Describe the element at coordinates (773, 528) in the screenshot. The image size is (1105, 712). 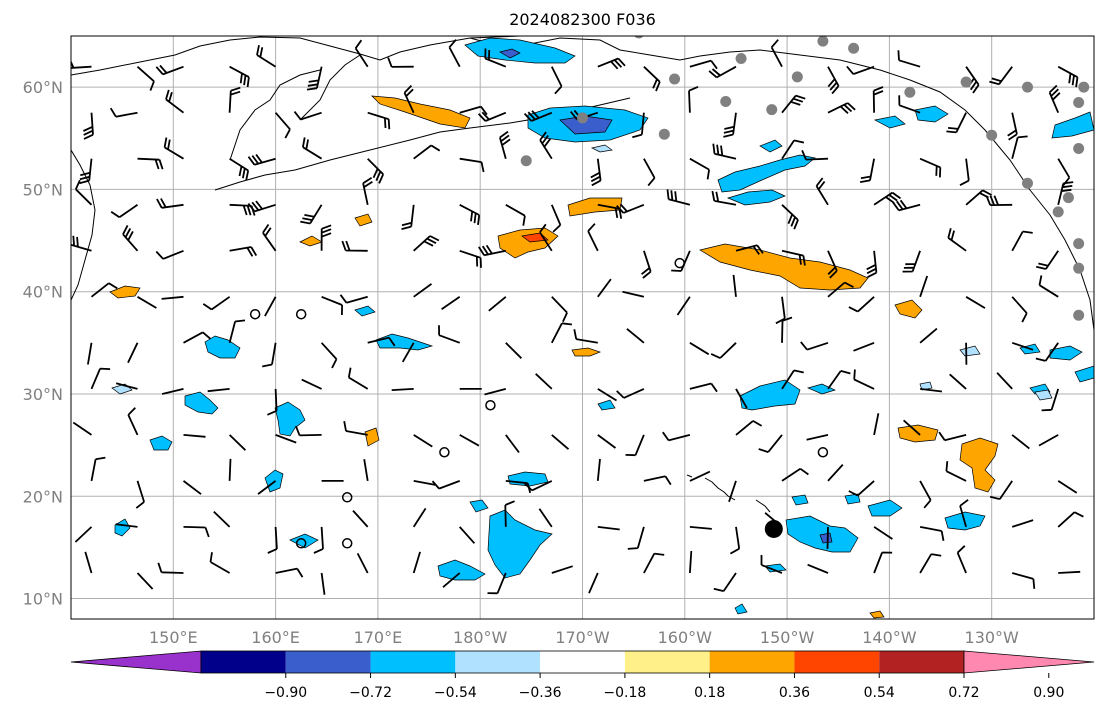
I see `storm-position-marker` at that location.